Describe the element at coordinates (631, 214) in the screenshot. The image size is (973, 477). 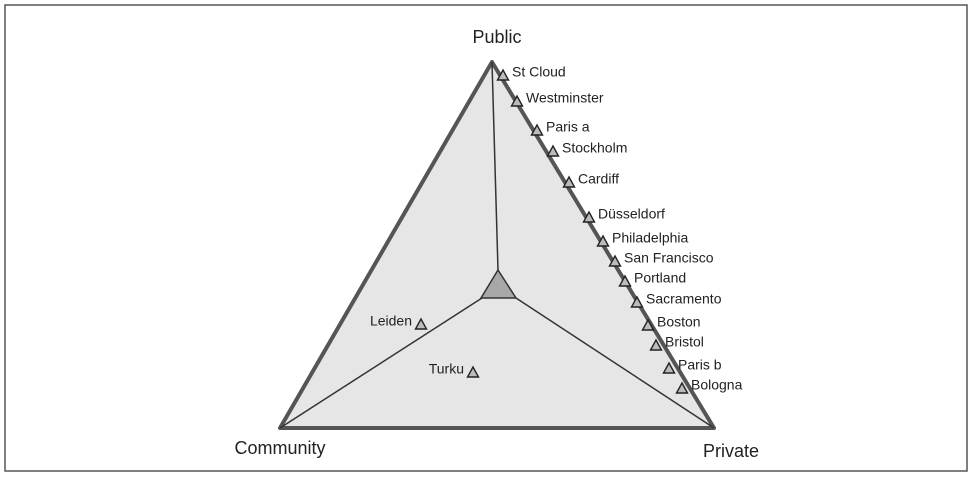
I see `node-label: Düsseldorf` at that location.